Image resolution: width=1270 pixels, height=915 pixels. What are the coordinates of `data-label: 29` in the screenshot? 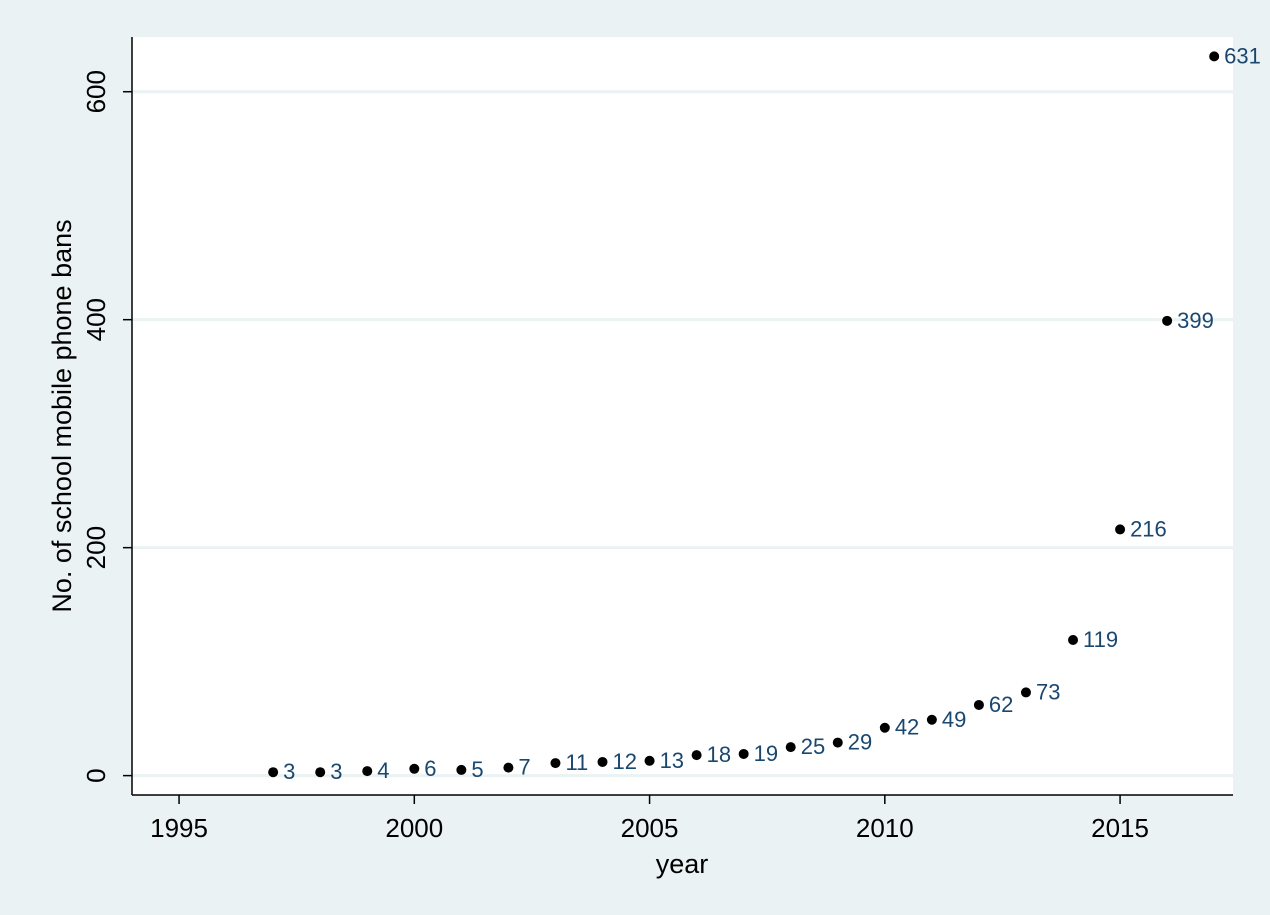 It's located at (860, 742).